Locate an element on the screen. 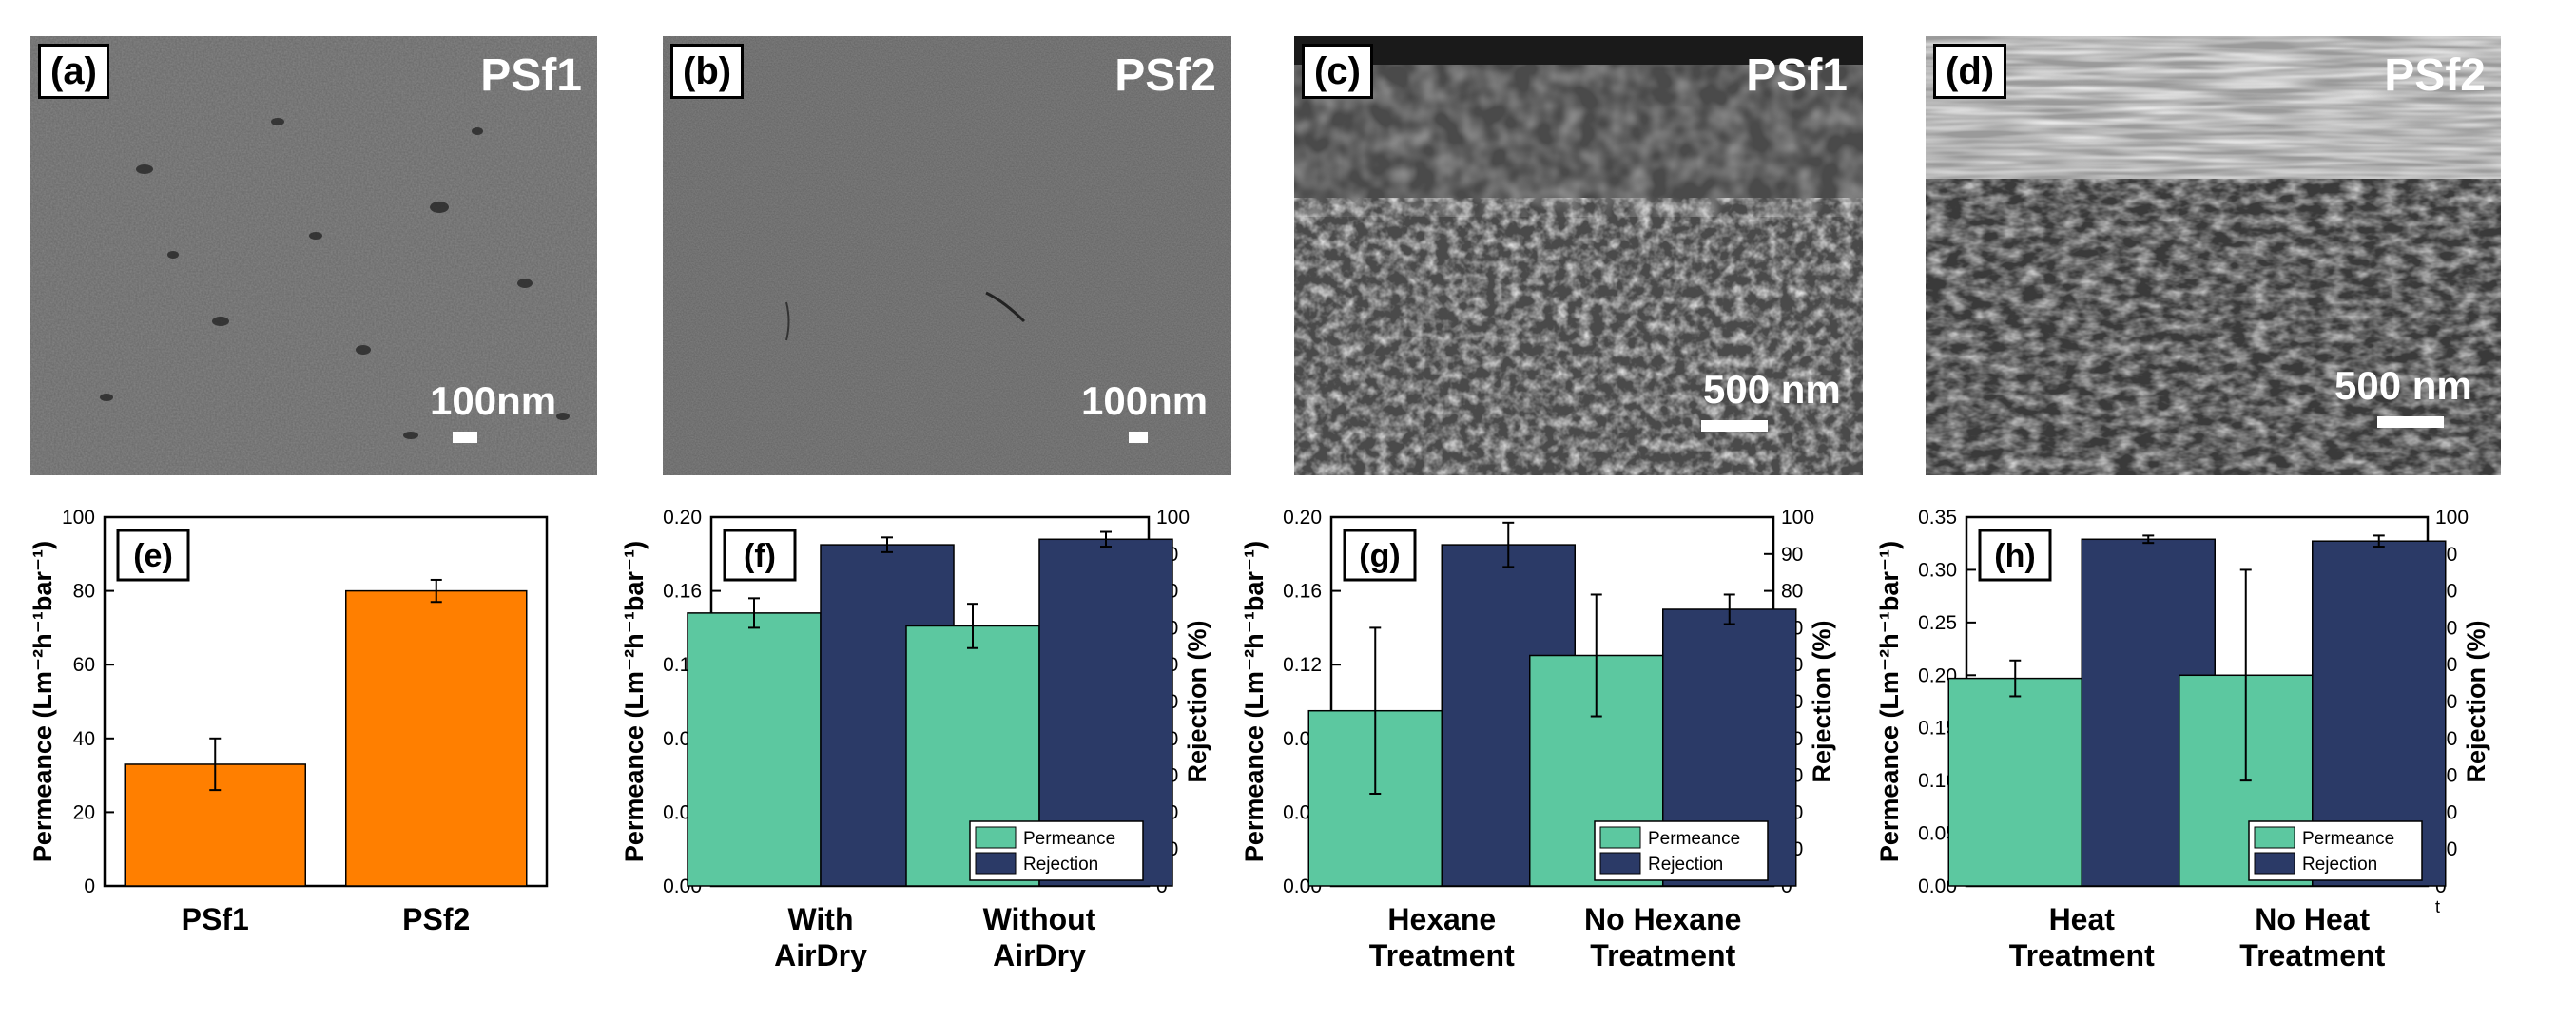 This screenshot has width=2576, height=1020. y2-tick-label: 90 is located at coordinates (1792, 555).